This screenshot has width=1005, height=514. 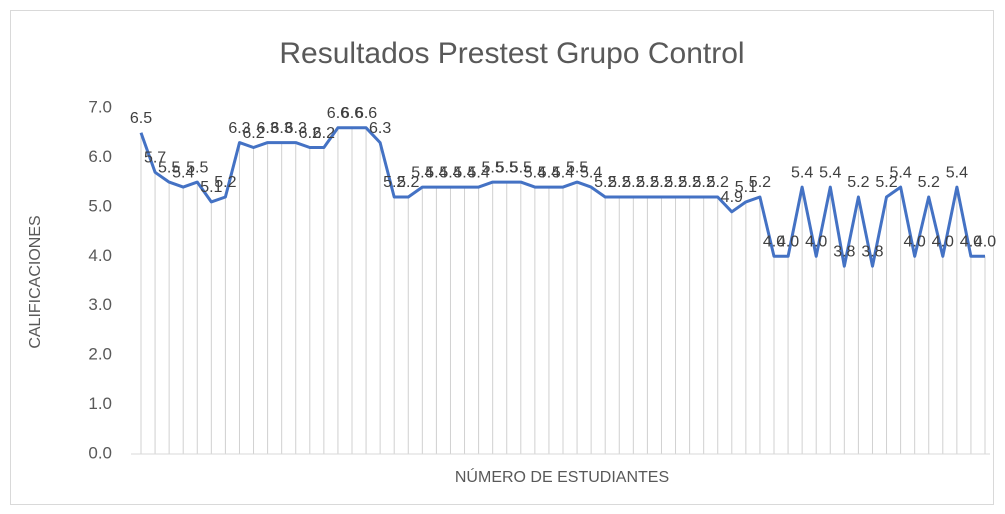 I want to click on data-label: 6.5, so click(x=141, y=118).